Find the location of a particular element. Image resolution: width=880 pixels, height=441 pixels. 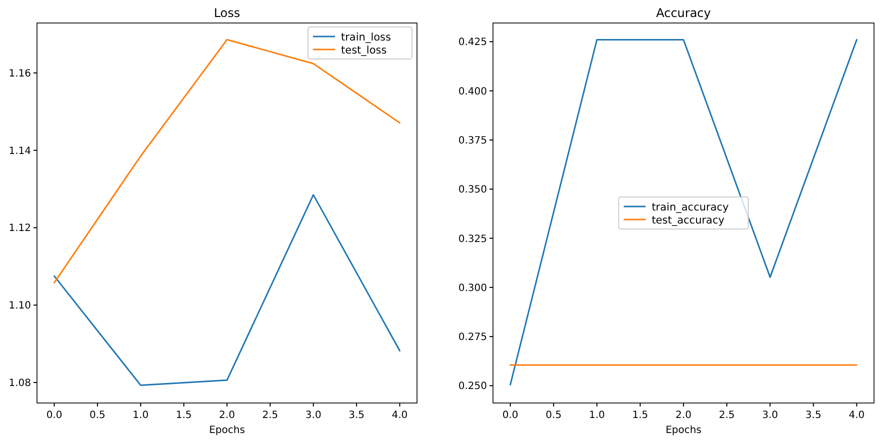

y-tick-label: 1.12 is located at coordinates (19, 228).